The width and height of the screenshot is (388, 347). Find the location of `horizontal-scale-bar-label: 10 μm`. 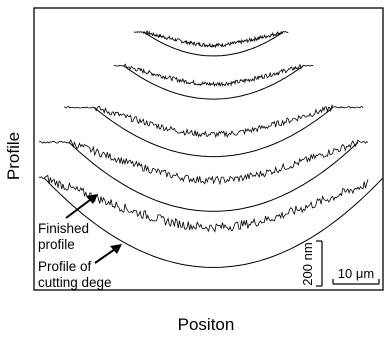

horizontal-scale-bar-label: 10 μm is located at coordinates (356, 273).